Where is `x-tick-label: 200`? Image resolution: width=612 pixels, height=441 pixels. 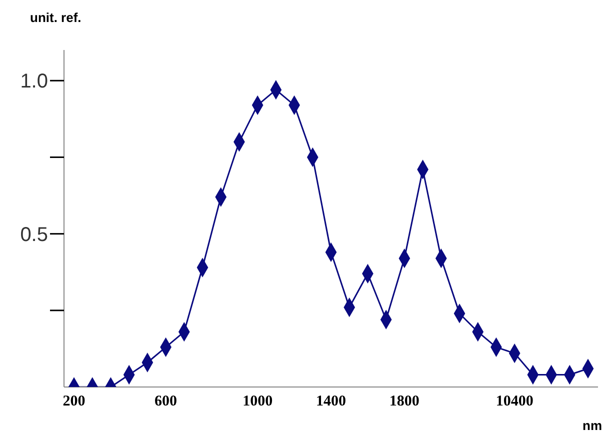
x-tick-label: 200 is located at coordinates (74, 402).